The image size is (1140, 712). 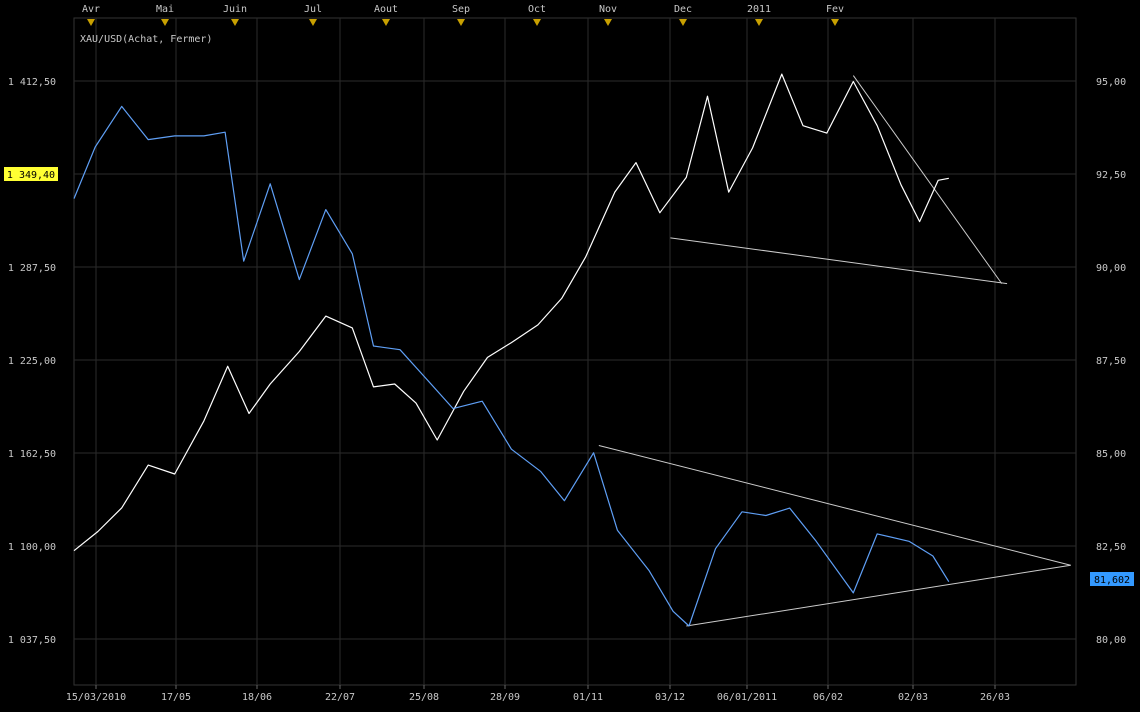 What do you see at coordinates (747, 697) in the screenshot?
I see `x-tick-label: 06/01/2011` at bounding box center [747, 697].